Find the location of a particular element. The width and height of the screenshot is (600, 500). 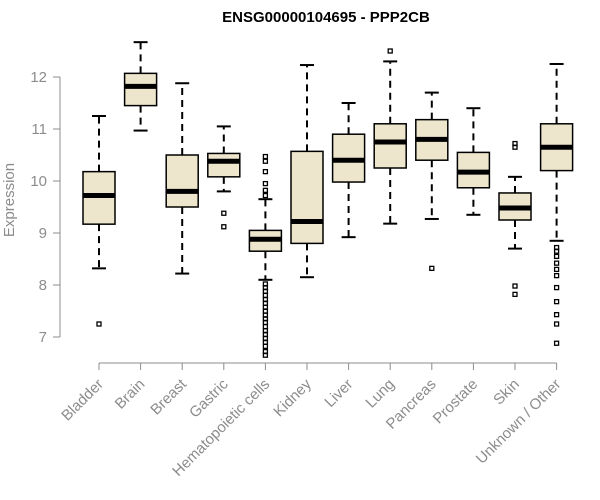

y-tick-label: 8 is located at coordinates (43, 285).